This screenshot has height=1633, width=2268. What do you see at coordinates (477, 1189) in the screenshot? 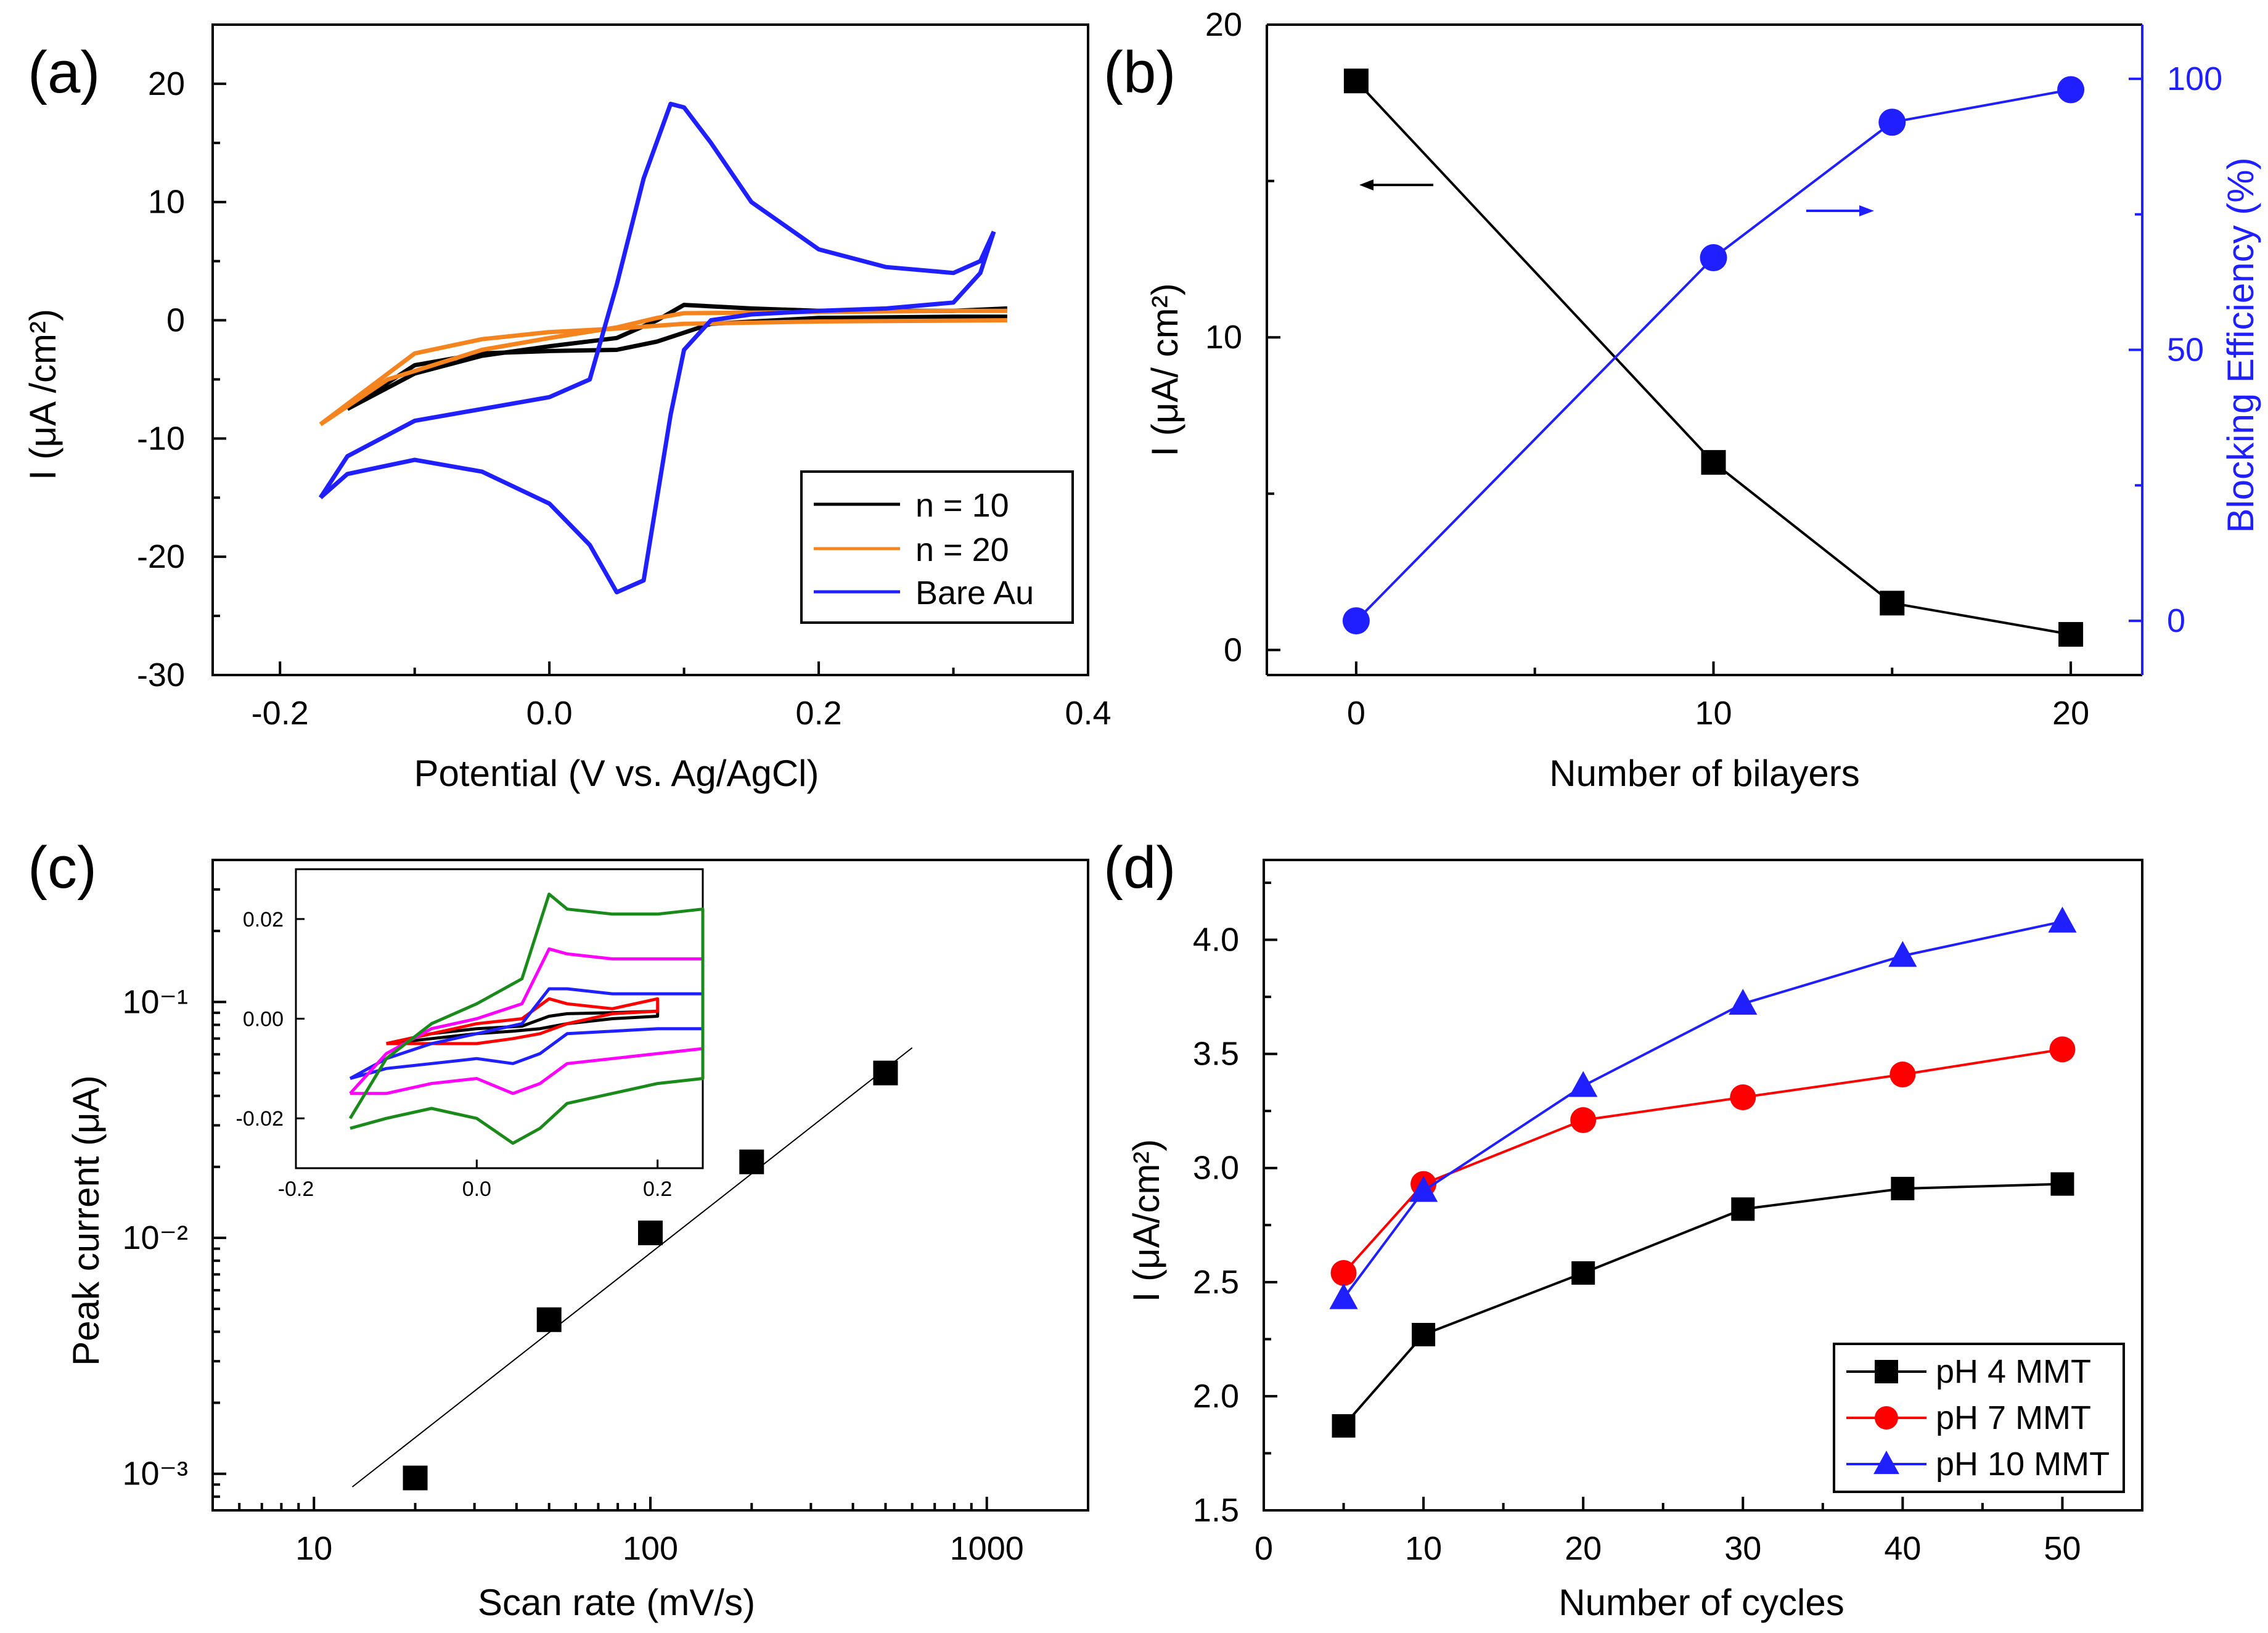
I see `inset-x-tick-label: 0.0` at bounding box center [477, 1189].